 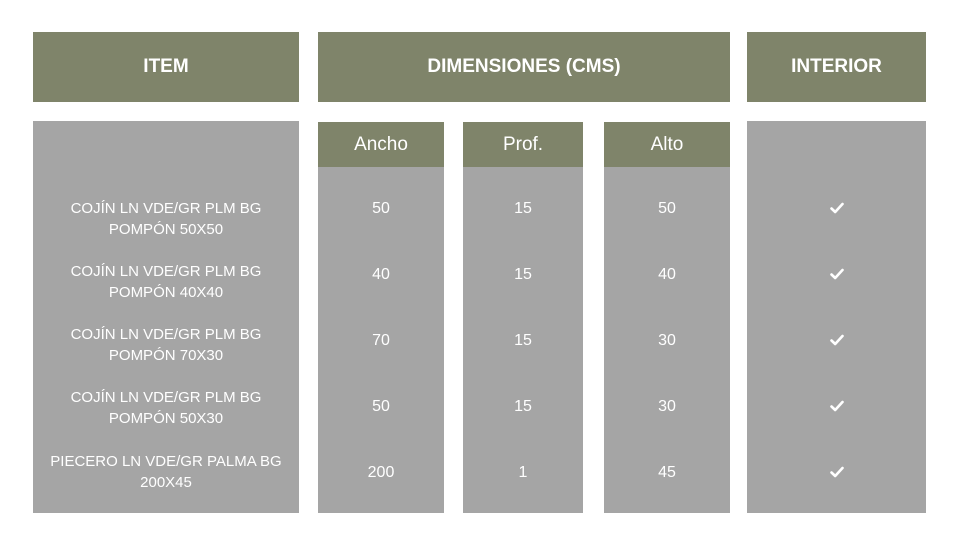 I want to click on item-cell: COJÍN LN VDE/GR PLM BG POMPÓN 40X40, so click(x=166, y=282).